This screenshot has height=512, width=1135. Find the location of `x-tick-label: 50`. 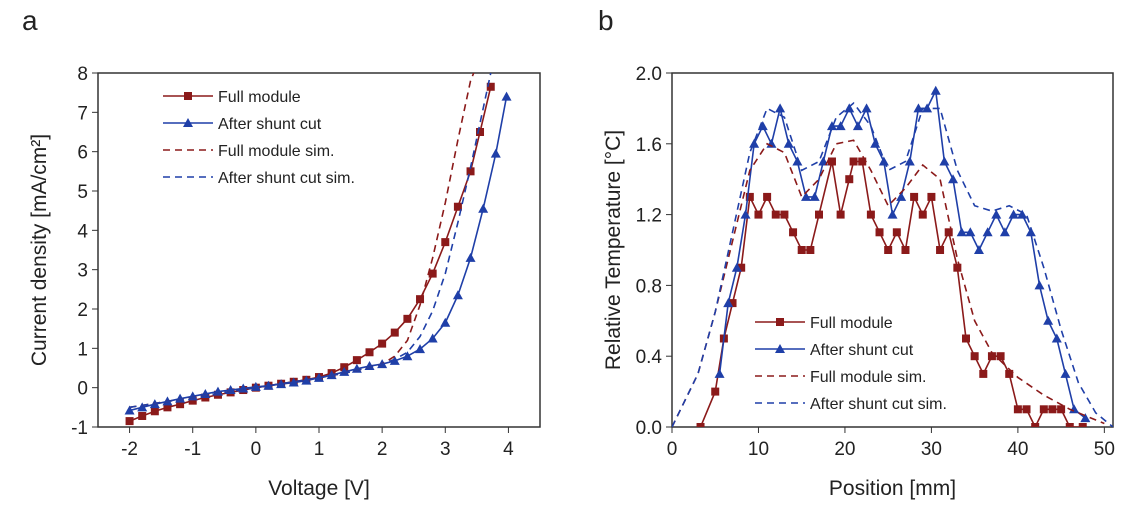

x-tick-label: 50 is located at coordinates (1104, 449).